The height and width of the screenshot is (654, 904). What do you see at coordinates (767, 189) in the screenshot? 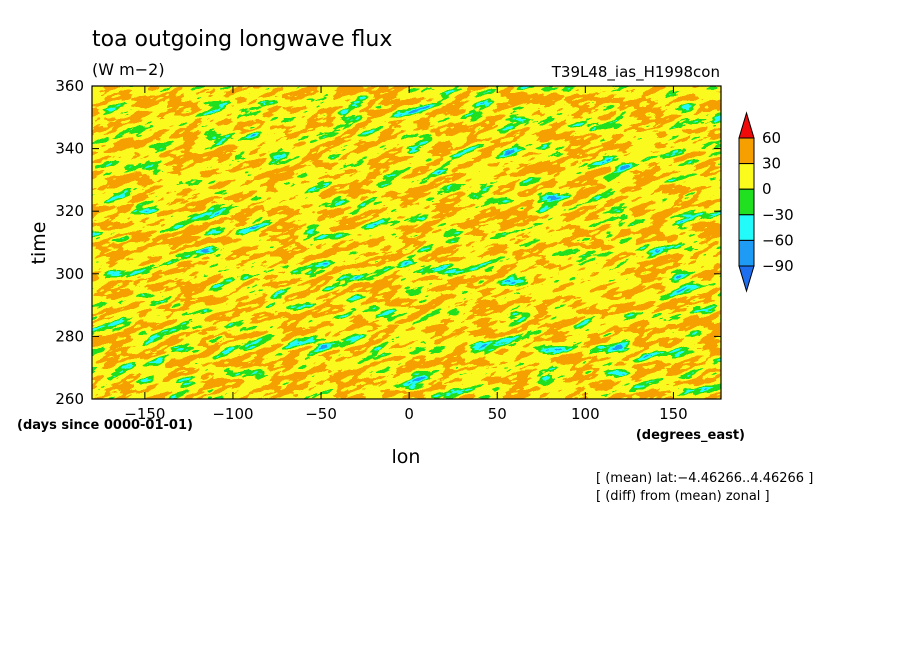
I see `colorbar-label: 0` at bounding box center [767, 189].